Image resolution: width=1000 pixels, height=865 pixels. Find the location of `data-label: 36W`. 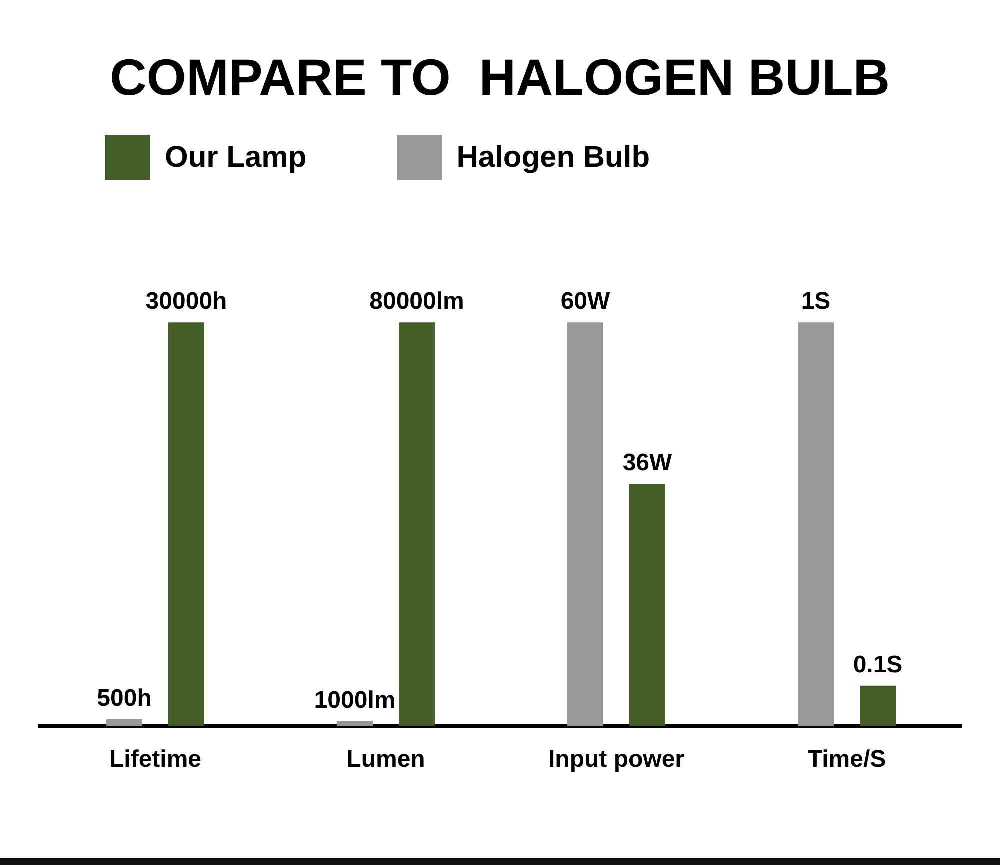

data-label: 36W is located at coordinates (647, 463).